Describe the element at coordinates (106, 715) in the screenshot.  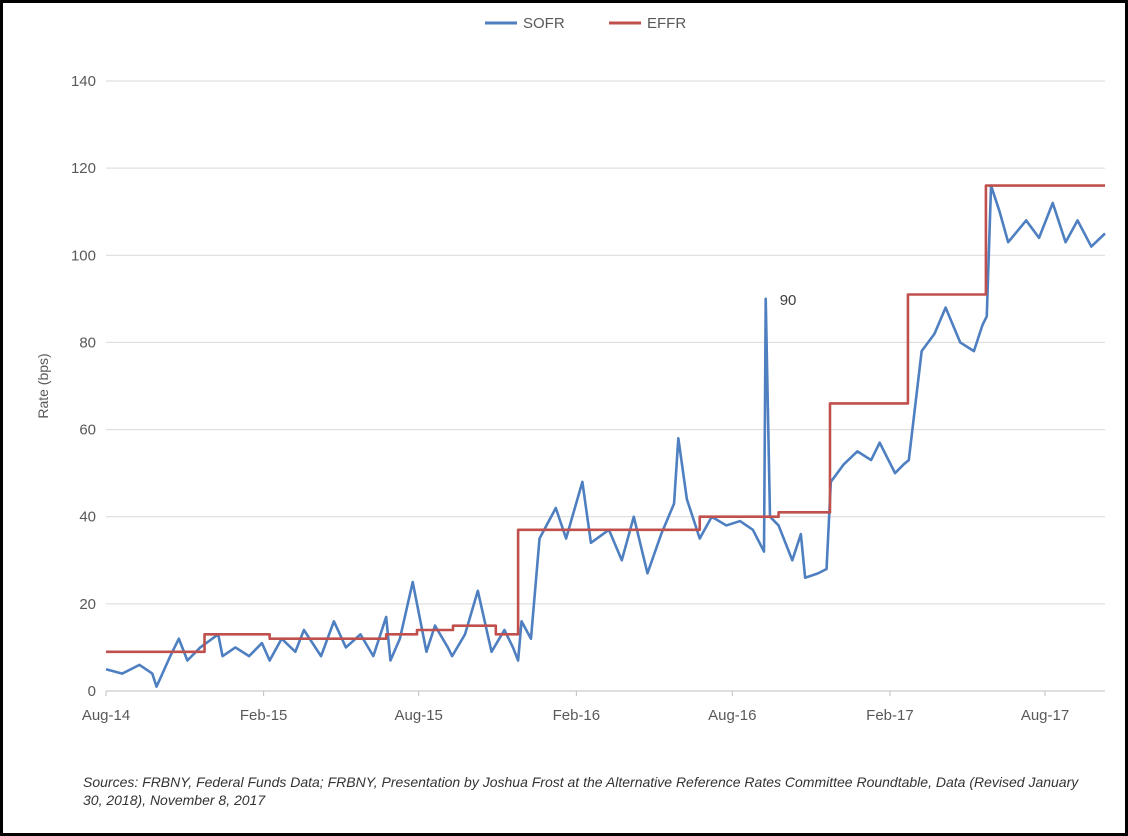
I see `x-tick-label: Aug-14` at that location.